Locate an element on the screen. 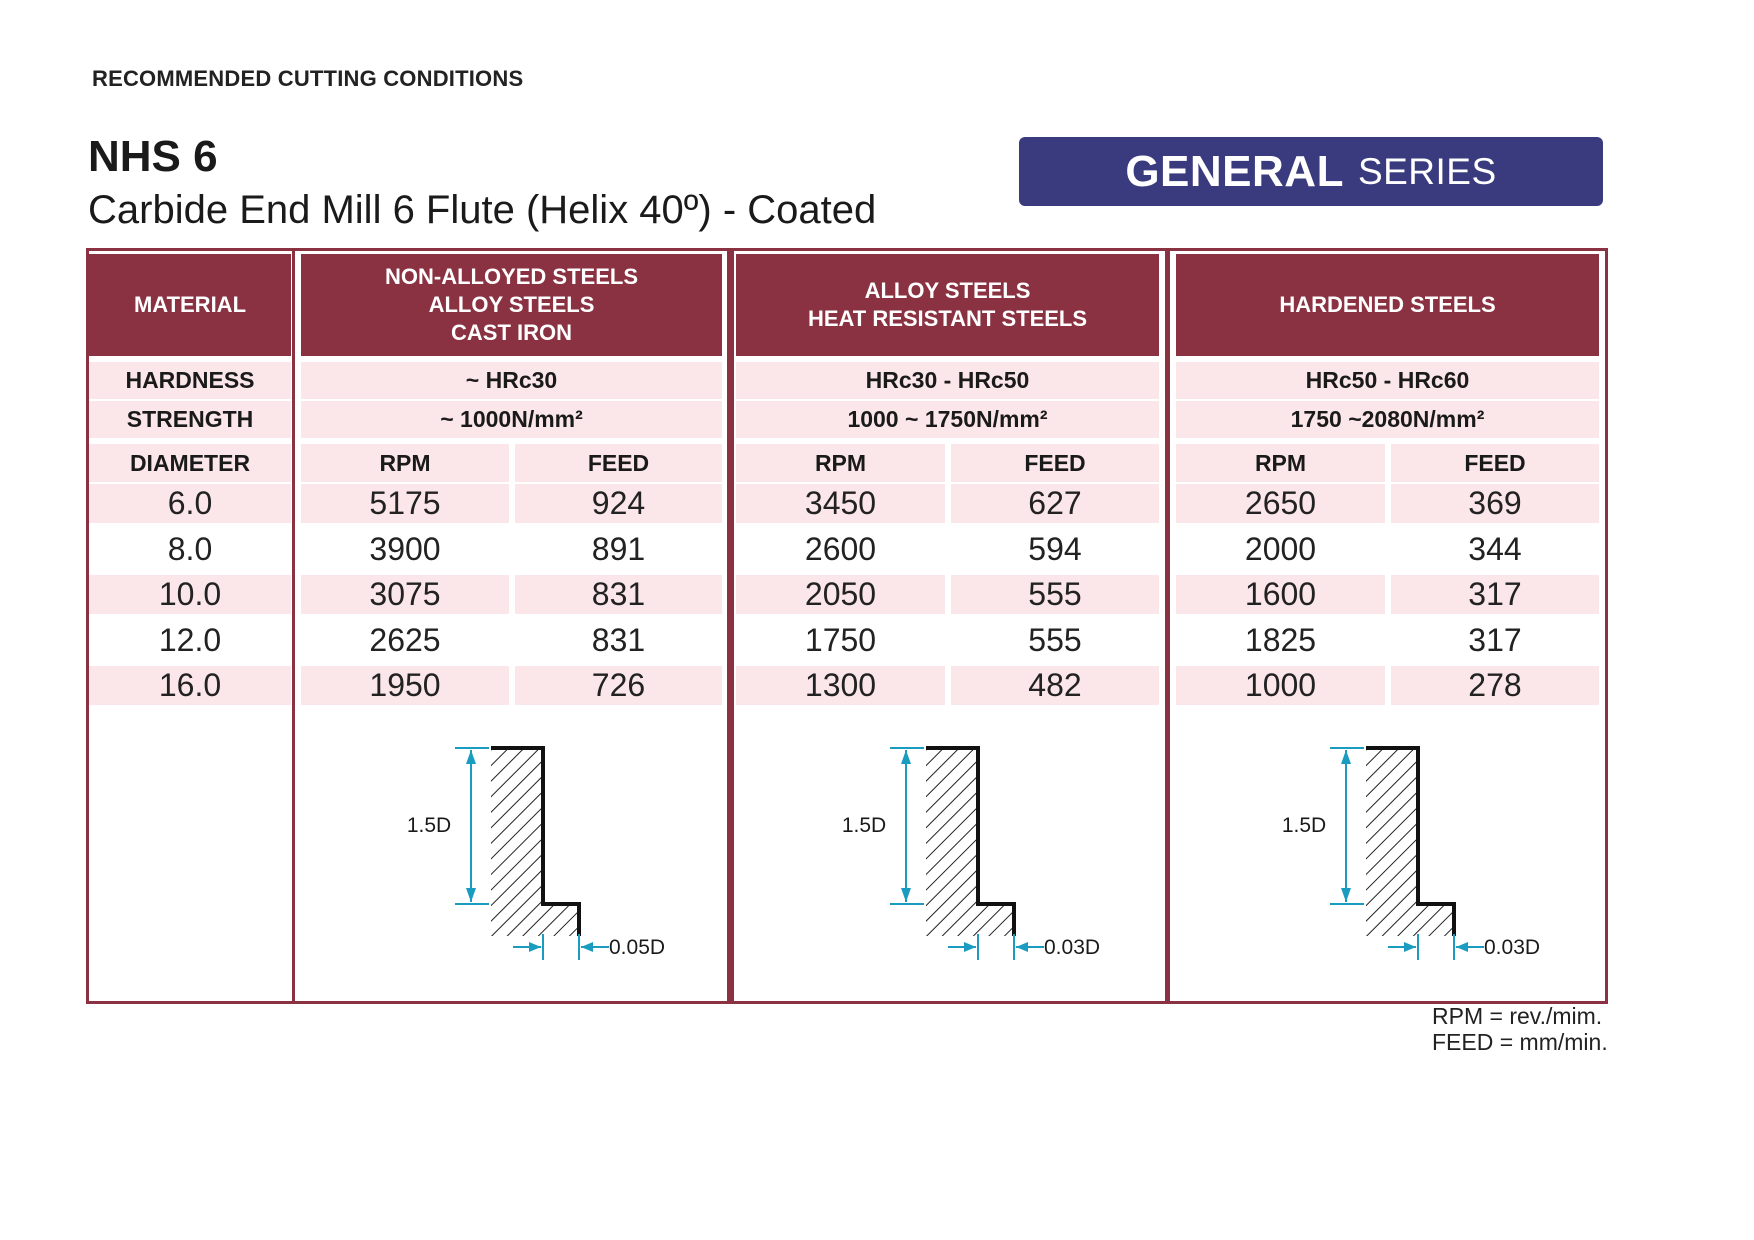 Image resolution: width=1754 pixels, height=1240 pixels. material-group-name-line: HEAT RESISTANT STEELS is located at coordinates (947, 318).